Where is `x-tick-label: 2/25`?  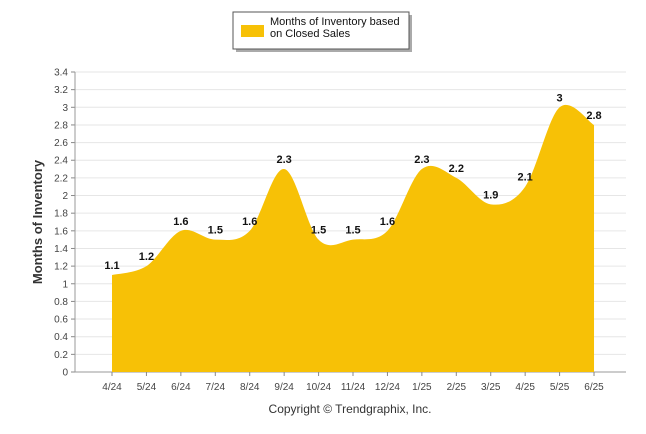
x-tick-label: 2/25 is located at coordinates (457, 387).